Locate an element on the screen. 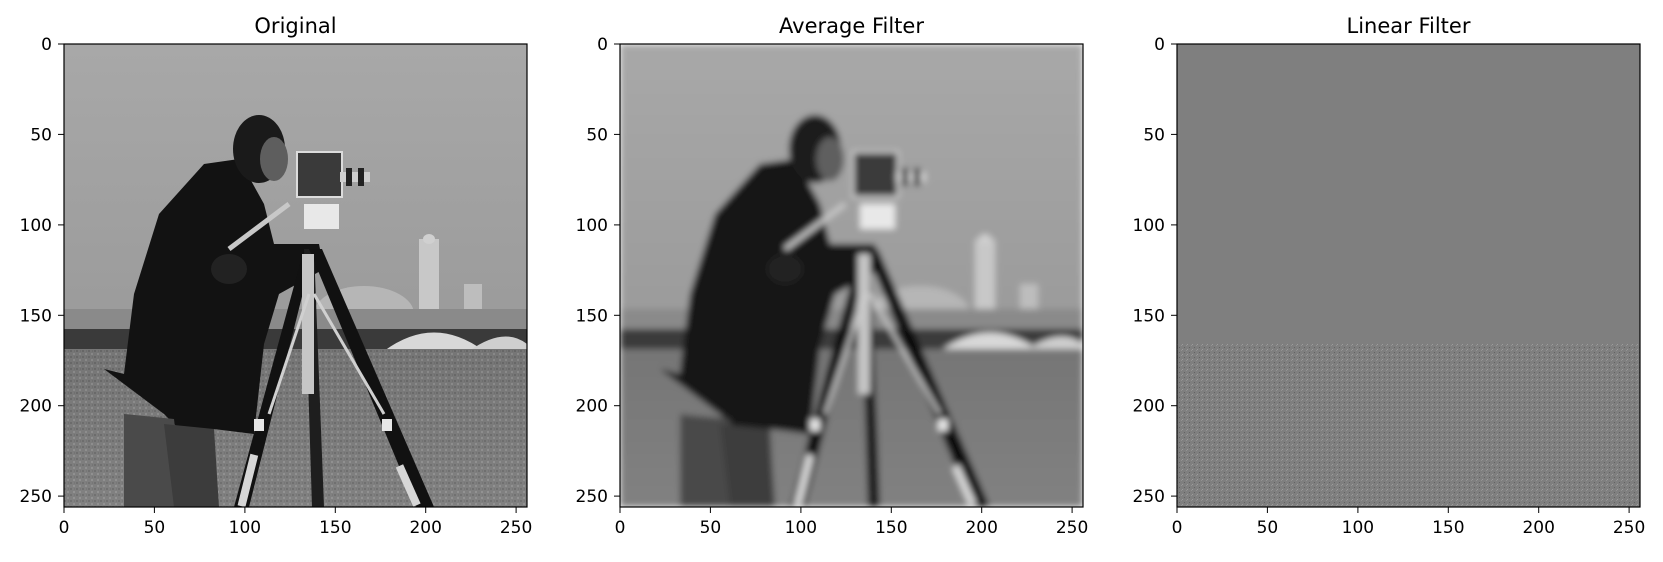 This screenshot has height=562, width=1663. panel-title-linear-filter: Linear Filter is located at coordinates (1409, 26).